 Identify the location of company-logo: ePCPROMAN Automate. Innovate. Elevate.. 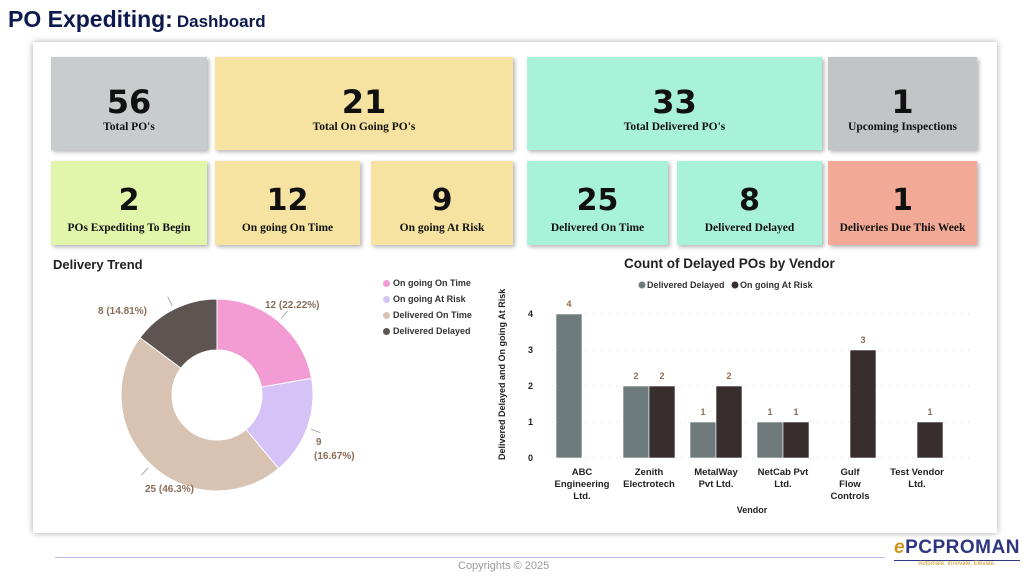
(957, 552).